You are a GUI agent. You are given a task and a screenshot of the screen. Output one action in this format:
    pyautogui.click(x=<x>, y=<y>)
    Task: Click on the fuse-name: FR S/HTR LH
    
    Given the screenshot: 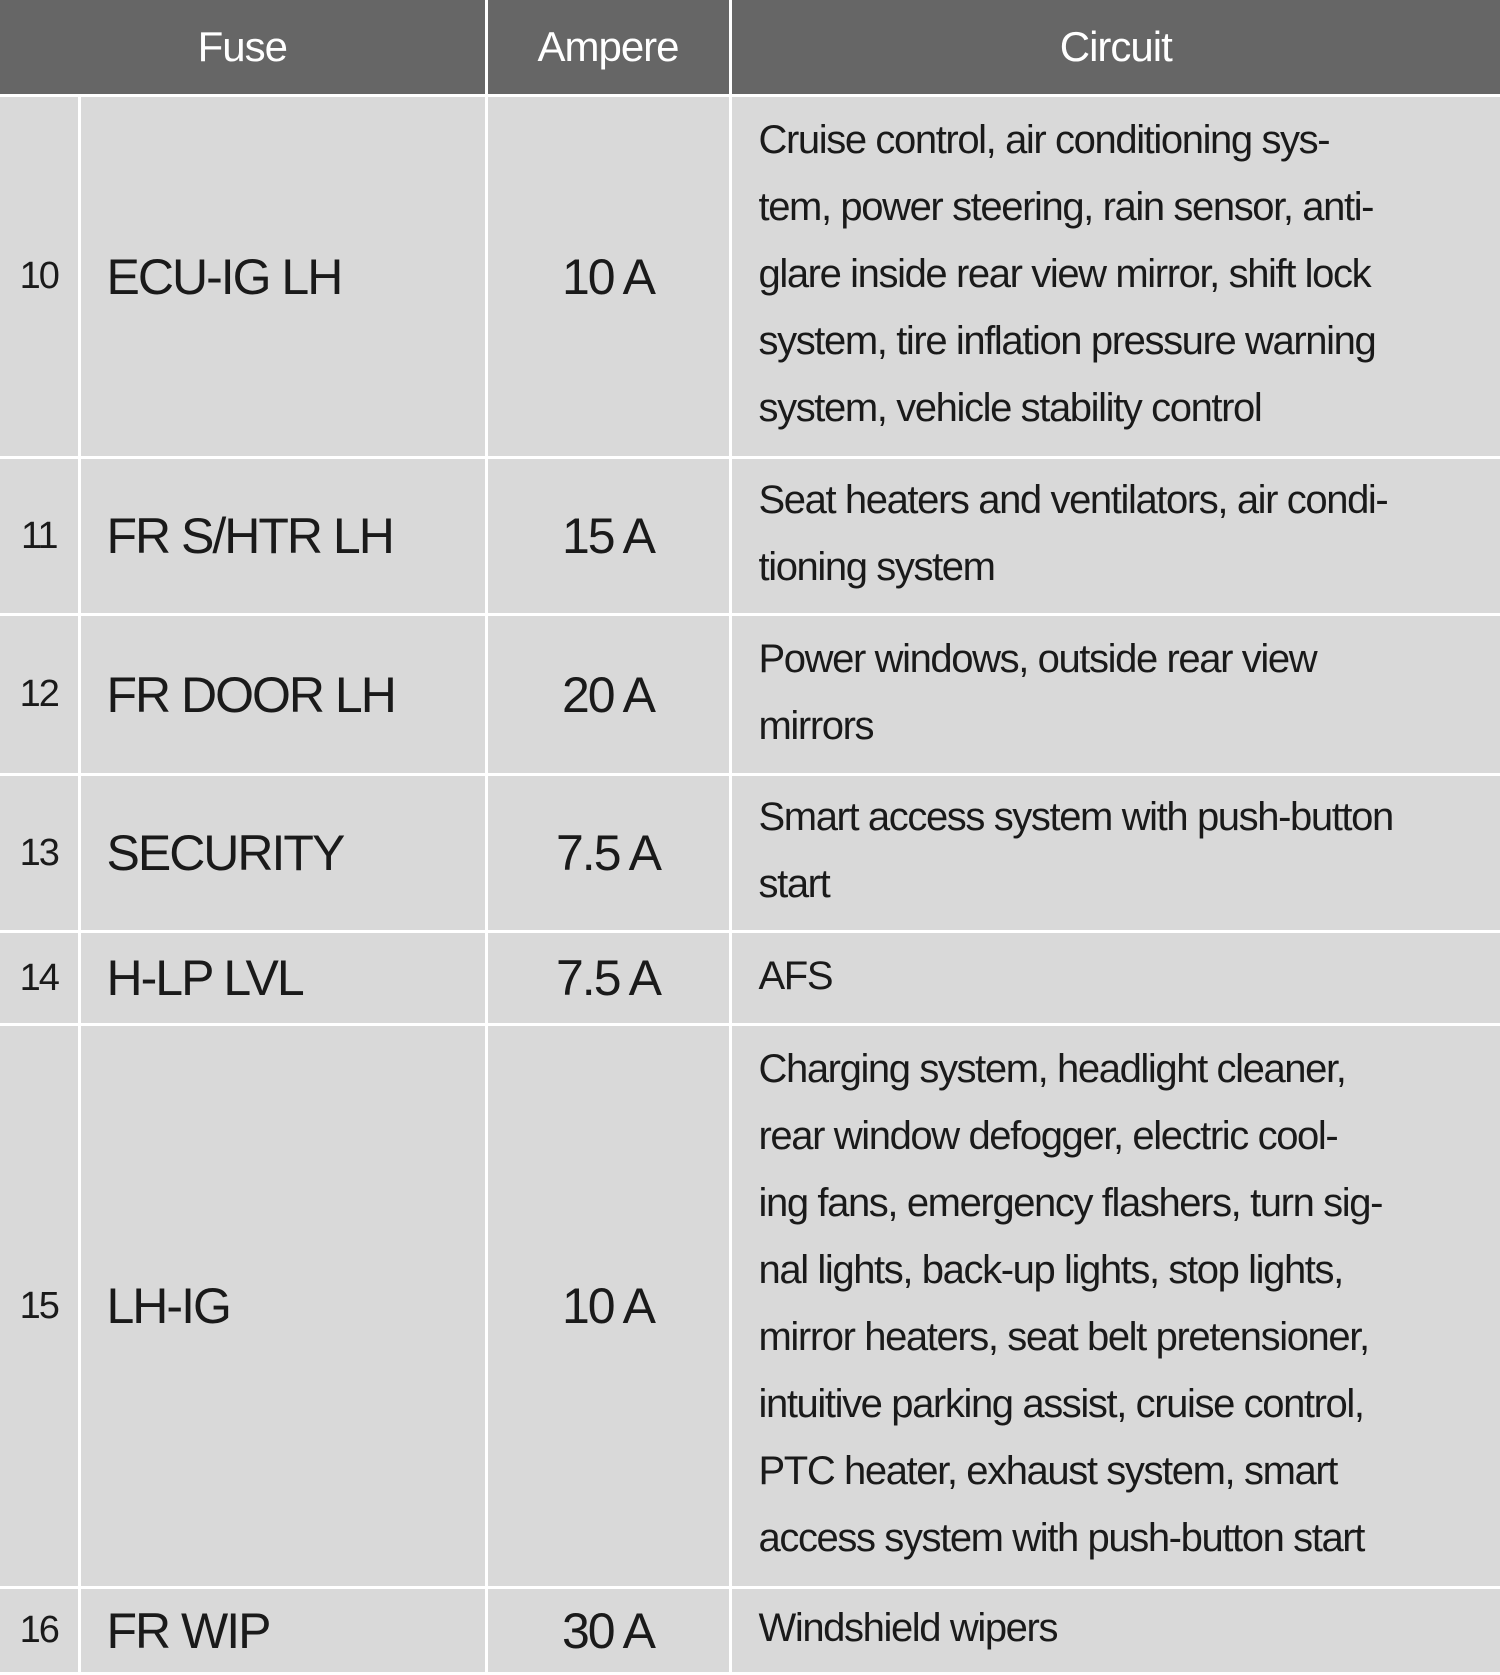 What is the action you would take?
    pyautogui.click(x=282, y=536)
    